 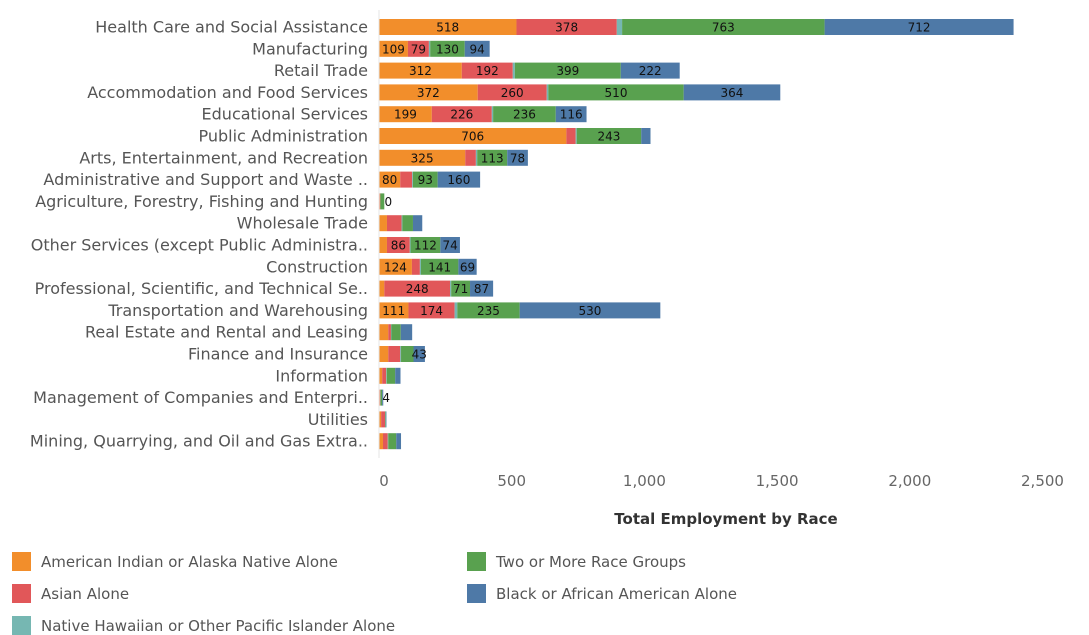 What do you see at coordinates (388, 202) in the screenshot?
I see `data-label: 0` at bounding box center [388, 202].